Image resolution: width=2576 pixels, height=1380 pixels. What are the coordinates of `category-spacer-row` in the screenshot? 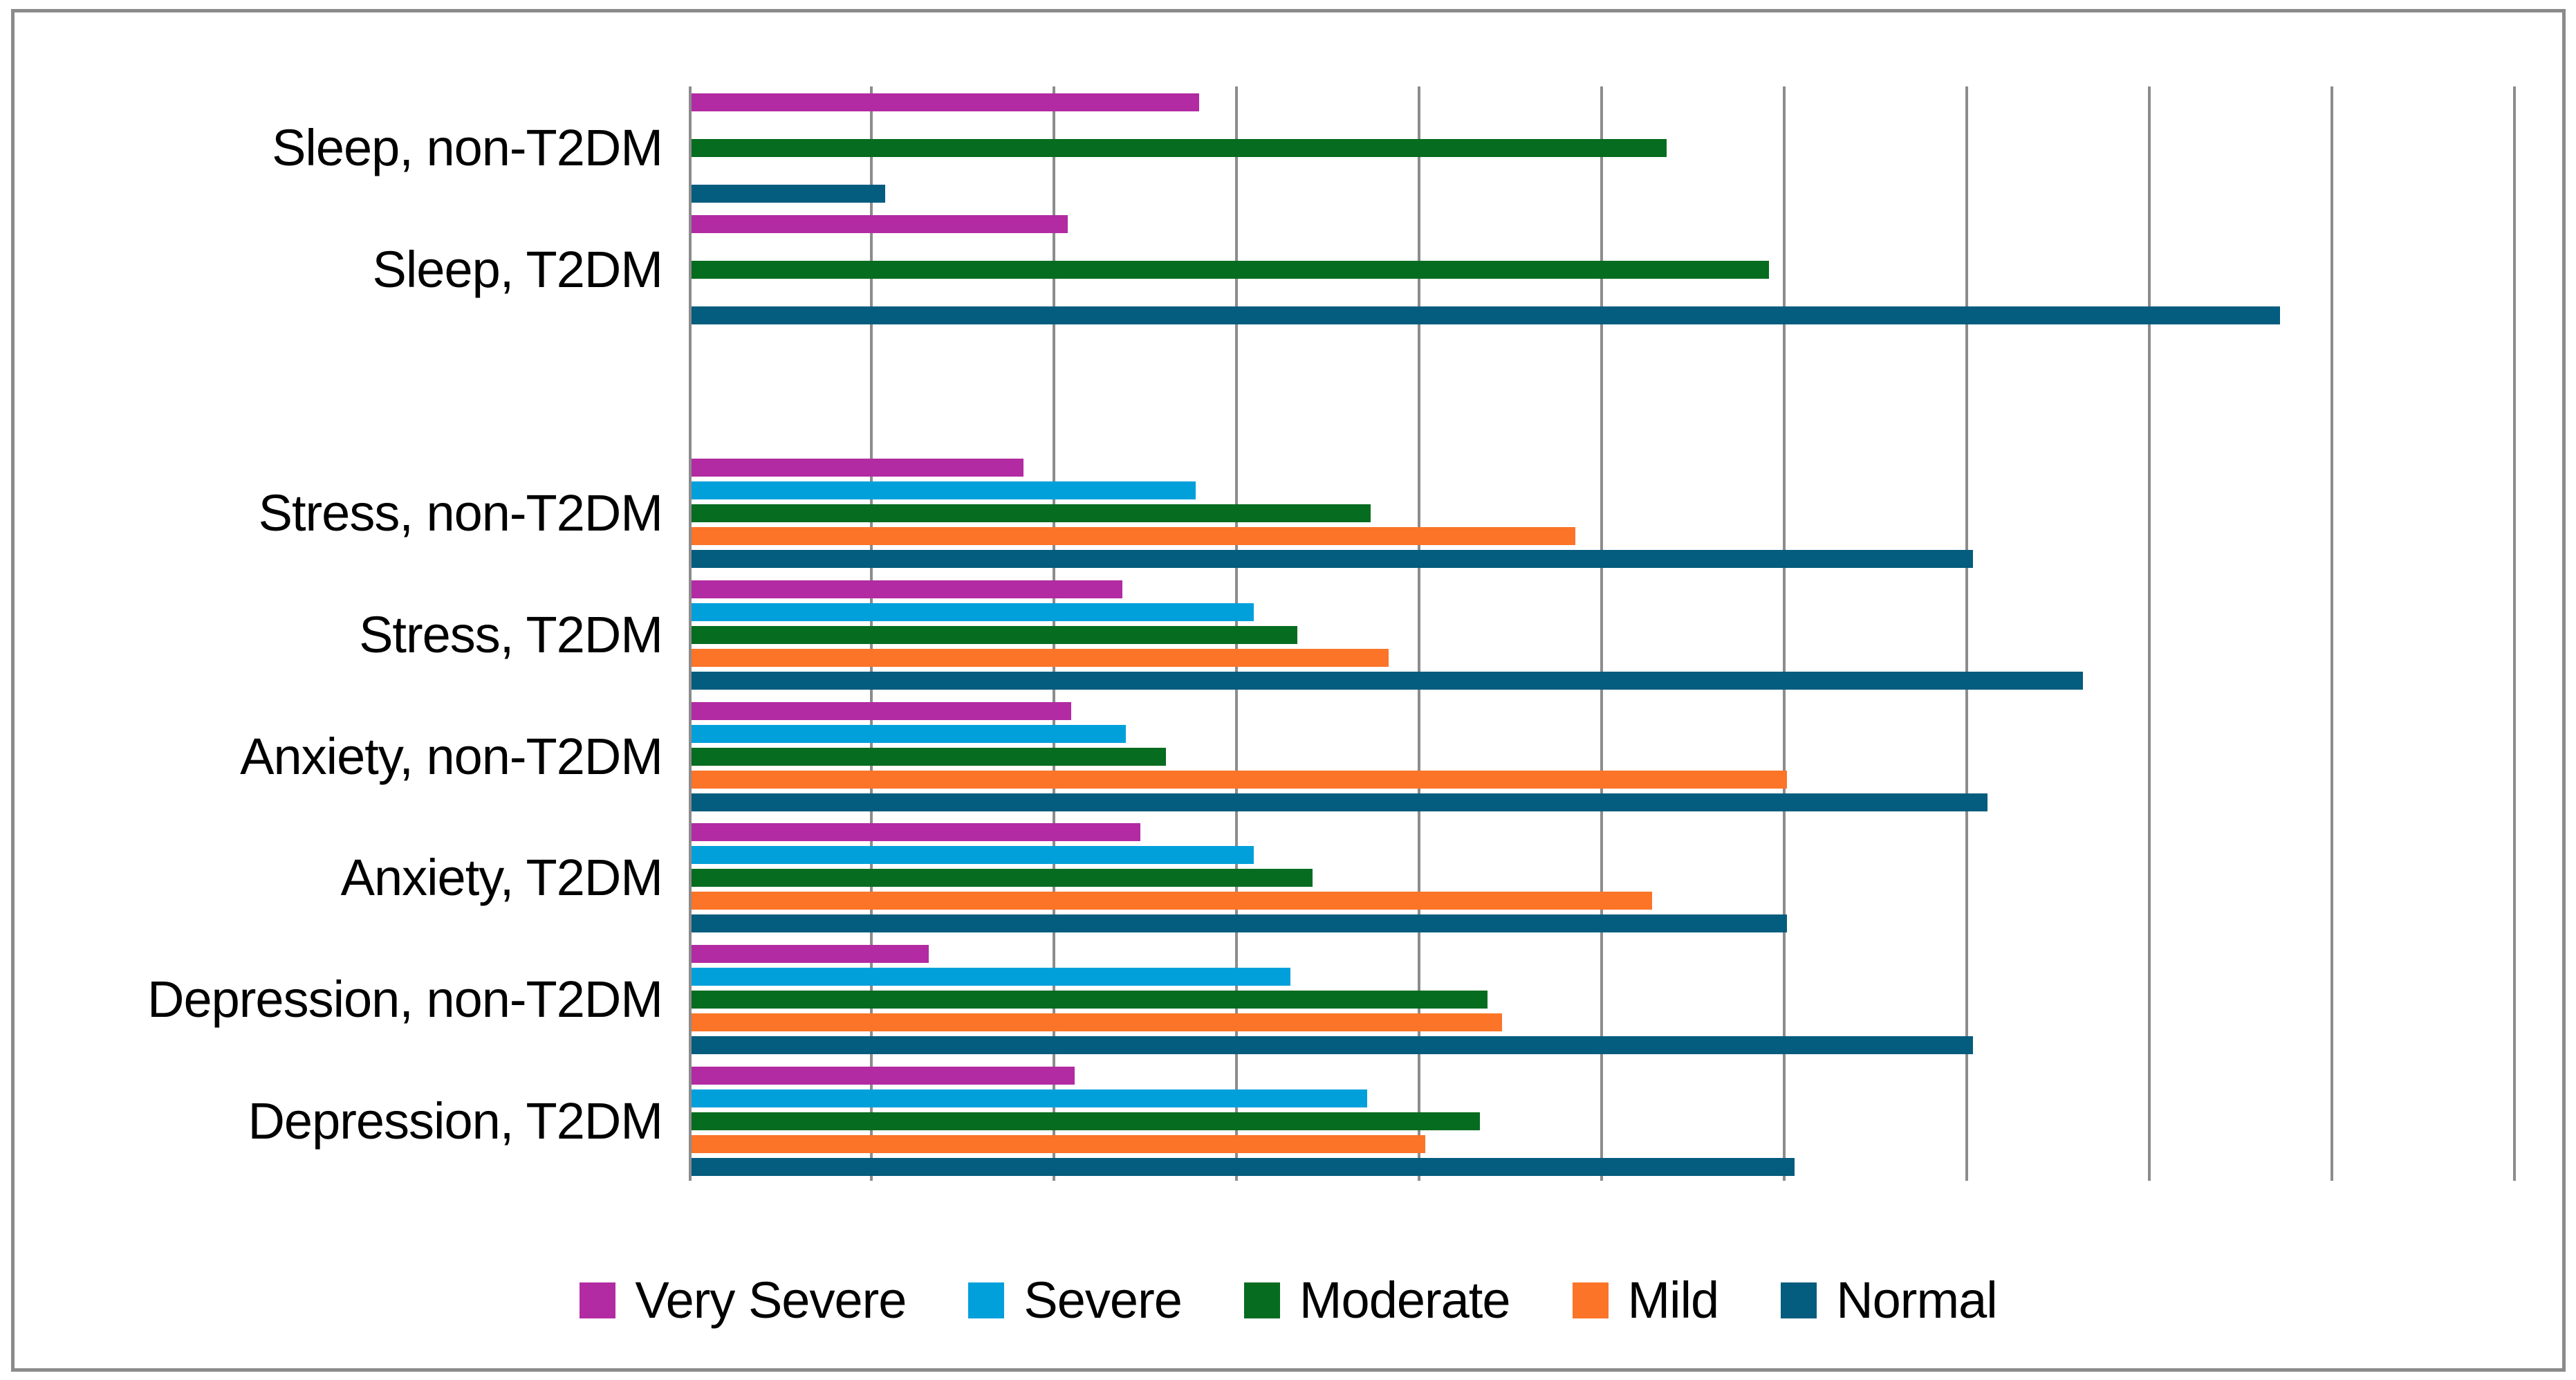 It's located at (1602, 391).